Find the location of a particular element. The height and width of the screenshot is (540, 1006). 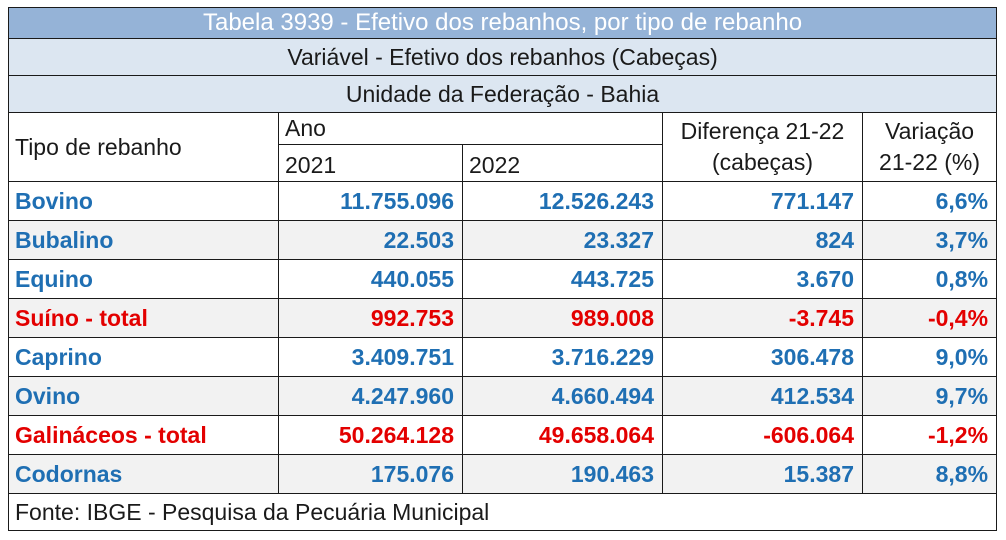

row-variacao: 3,7% is located at coordinates (929, 240).